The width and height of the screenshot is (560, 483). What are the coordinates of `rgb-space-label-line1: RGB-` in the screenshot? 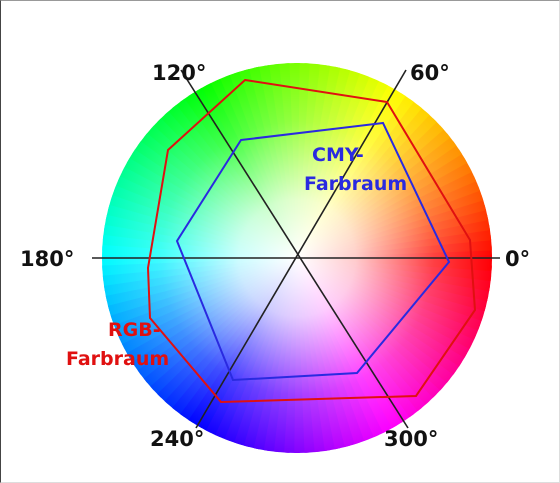 It's located at (134, 330).